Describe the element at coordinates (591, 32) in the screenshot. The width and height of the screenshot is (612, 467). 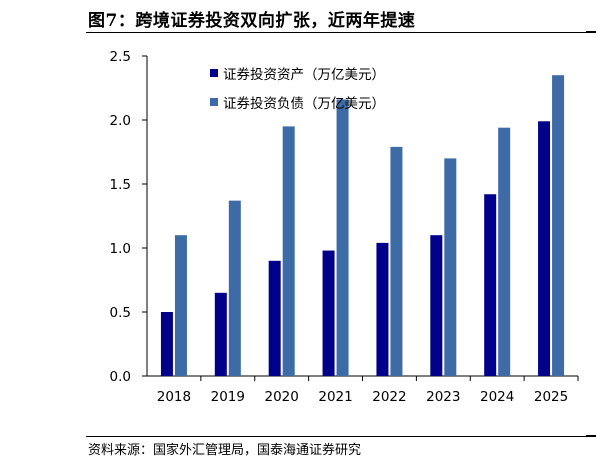
I see `top-edge-mark` at that location.